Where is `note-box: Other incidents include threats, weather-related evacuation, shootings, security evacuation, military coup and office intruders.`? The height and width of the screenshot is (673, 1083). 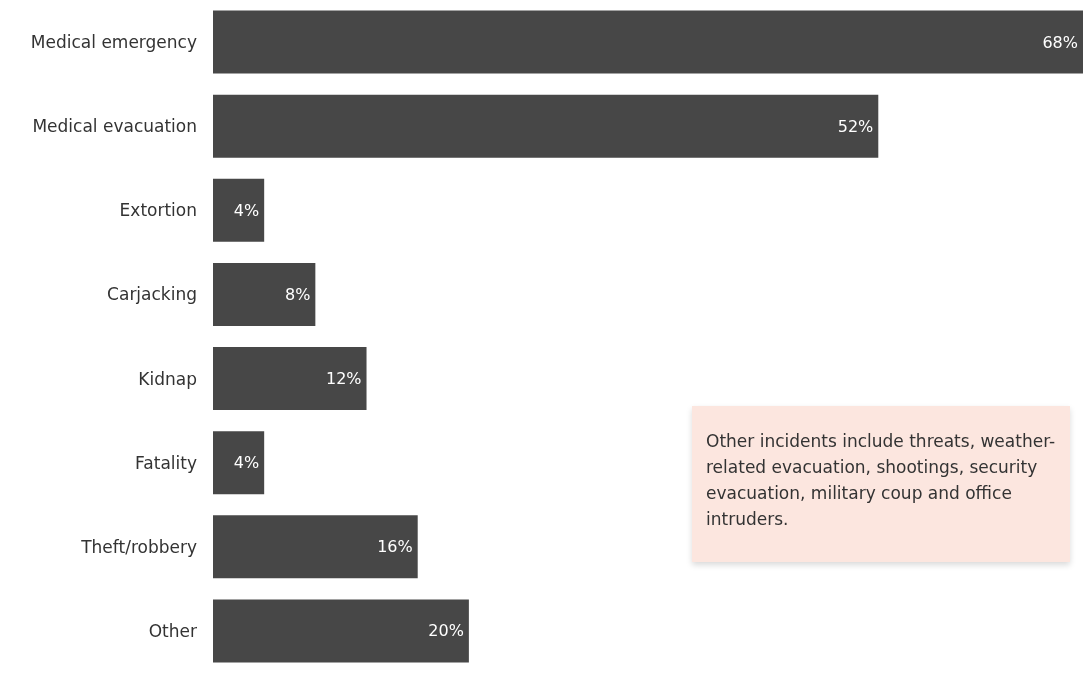 note-box: Other incidents include threats, weather-related evacuation, shootings, security evacuation, military coup and office intruders. is located at coordinates (881, 484).